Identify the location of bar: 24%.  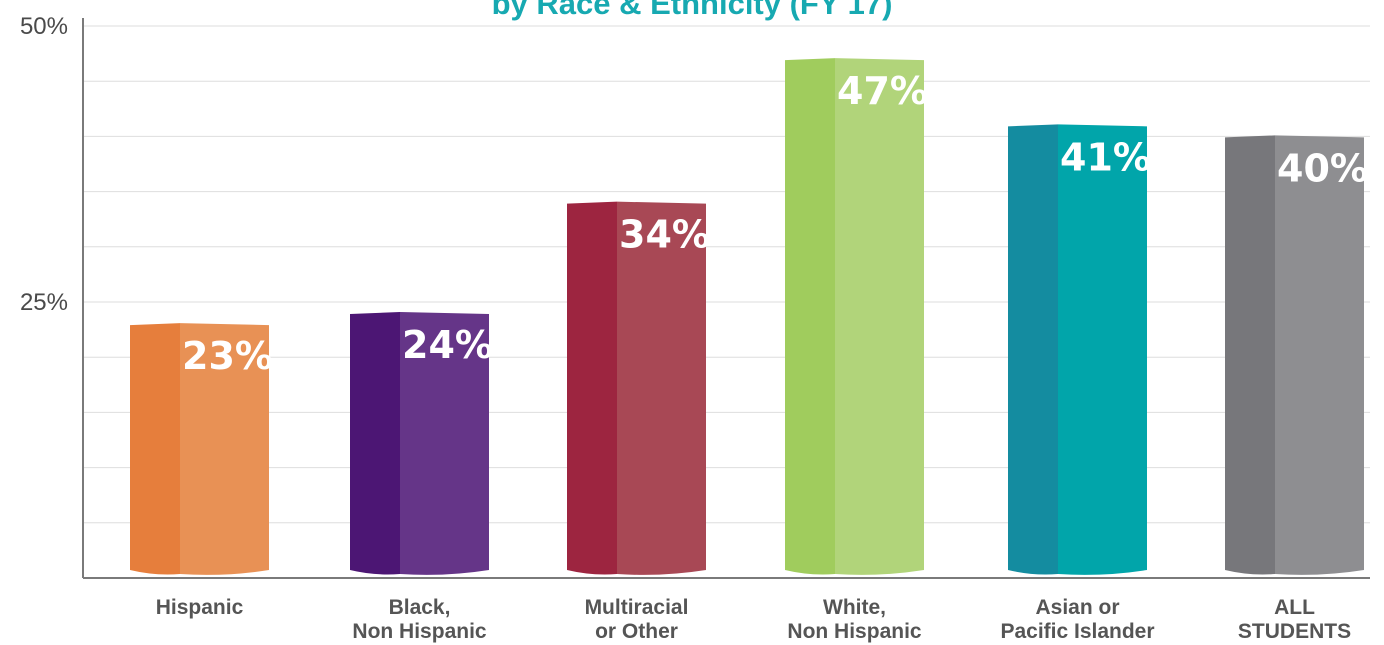
(421, 443).